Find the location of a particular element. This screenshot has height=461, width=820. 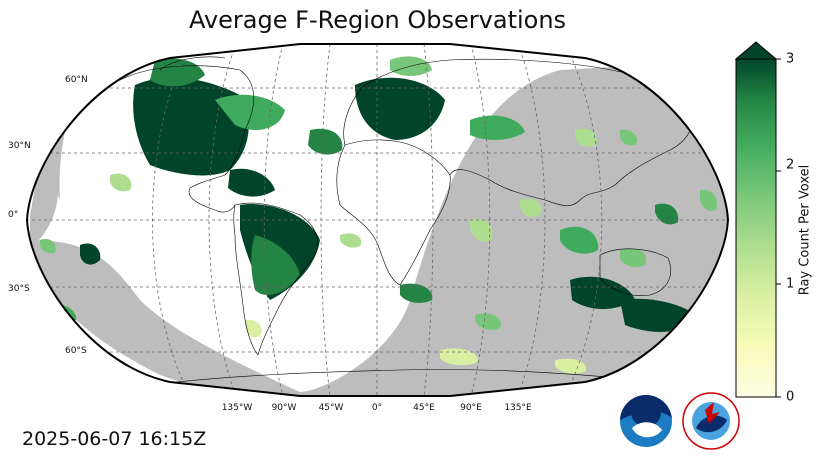

noaa-logo is located at coordinates (646, 421).